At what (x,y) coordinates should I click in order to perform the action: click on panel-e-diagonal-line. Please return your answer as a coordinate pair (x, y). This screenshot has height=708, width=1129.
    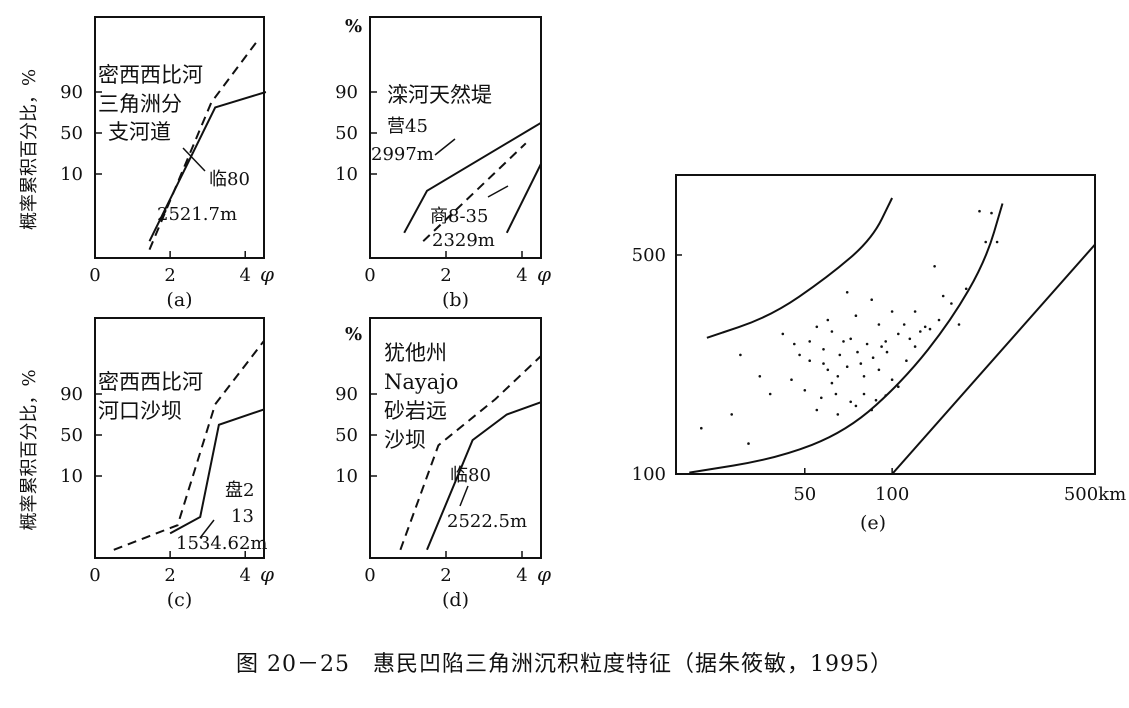
    Looking at the image, I should click on (993, 358).